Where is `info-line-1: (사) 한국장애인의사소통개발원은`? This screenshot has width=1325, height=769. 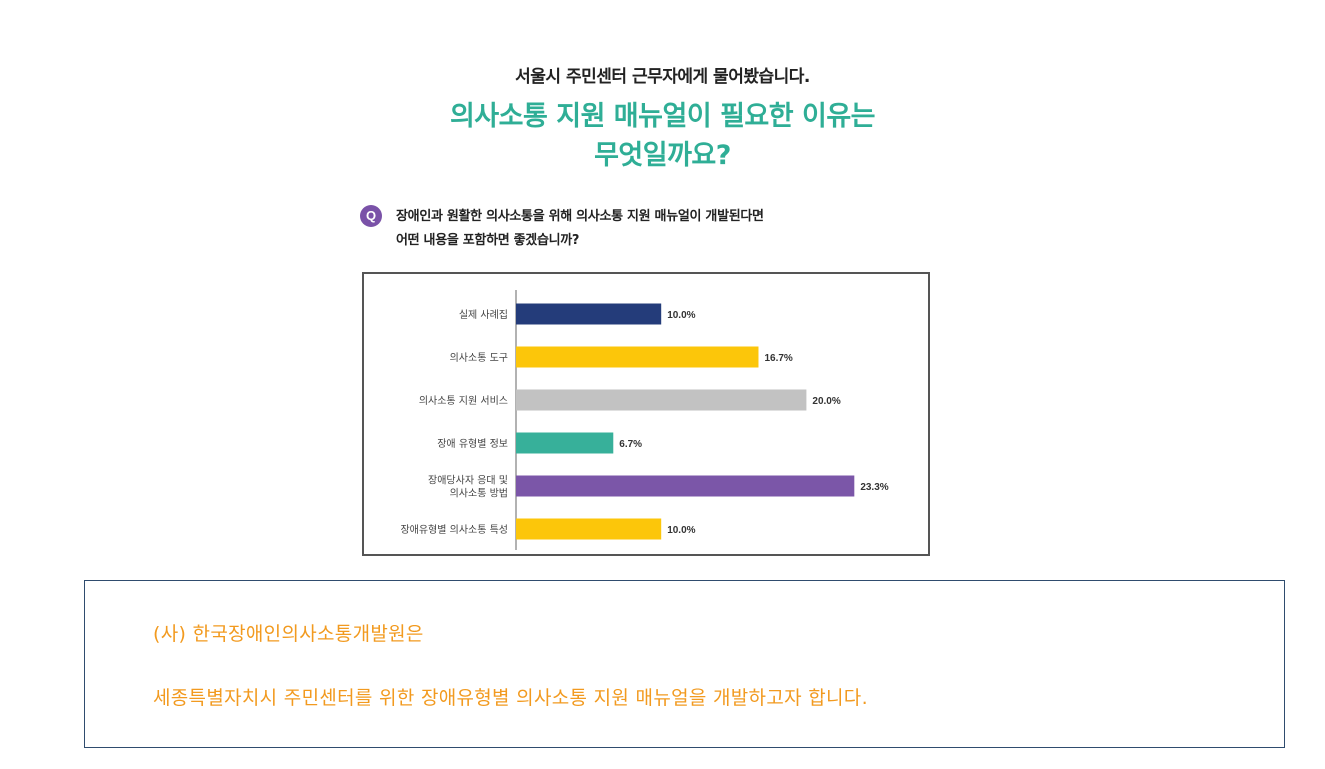 info-line-1: (사) 한국장애인의사소통개발원은 is located at coordinates (288, 634).